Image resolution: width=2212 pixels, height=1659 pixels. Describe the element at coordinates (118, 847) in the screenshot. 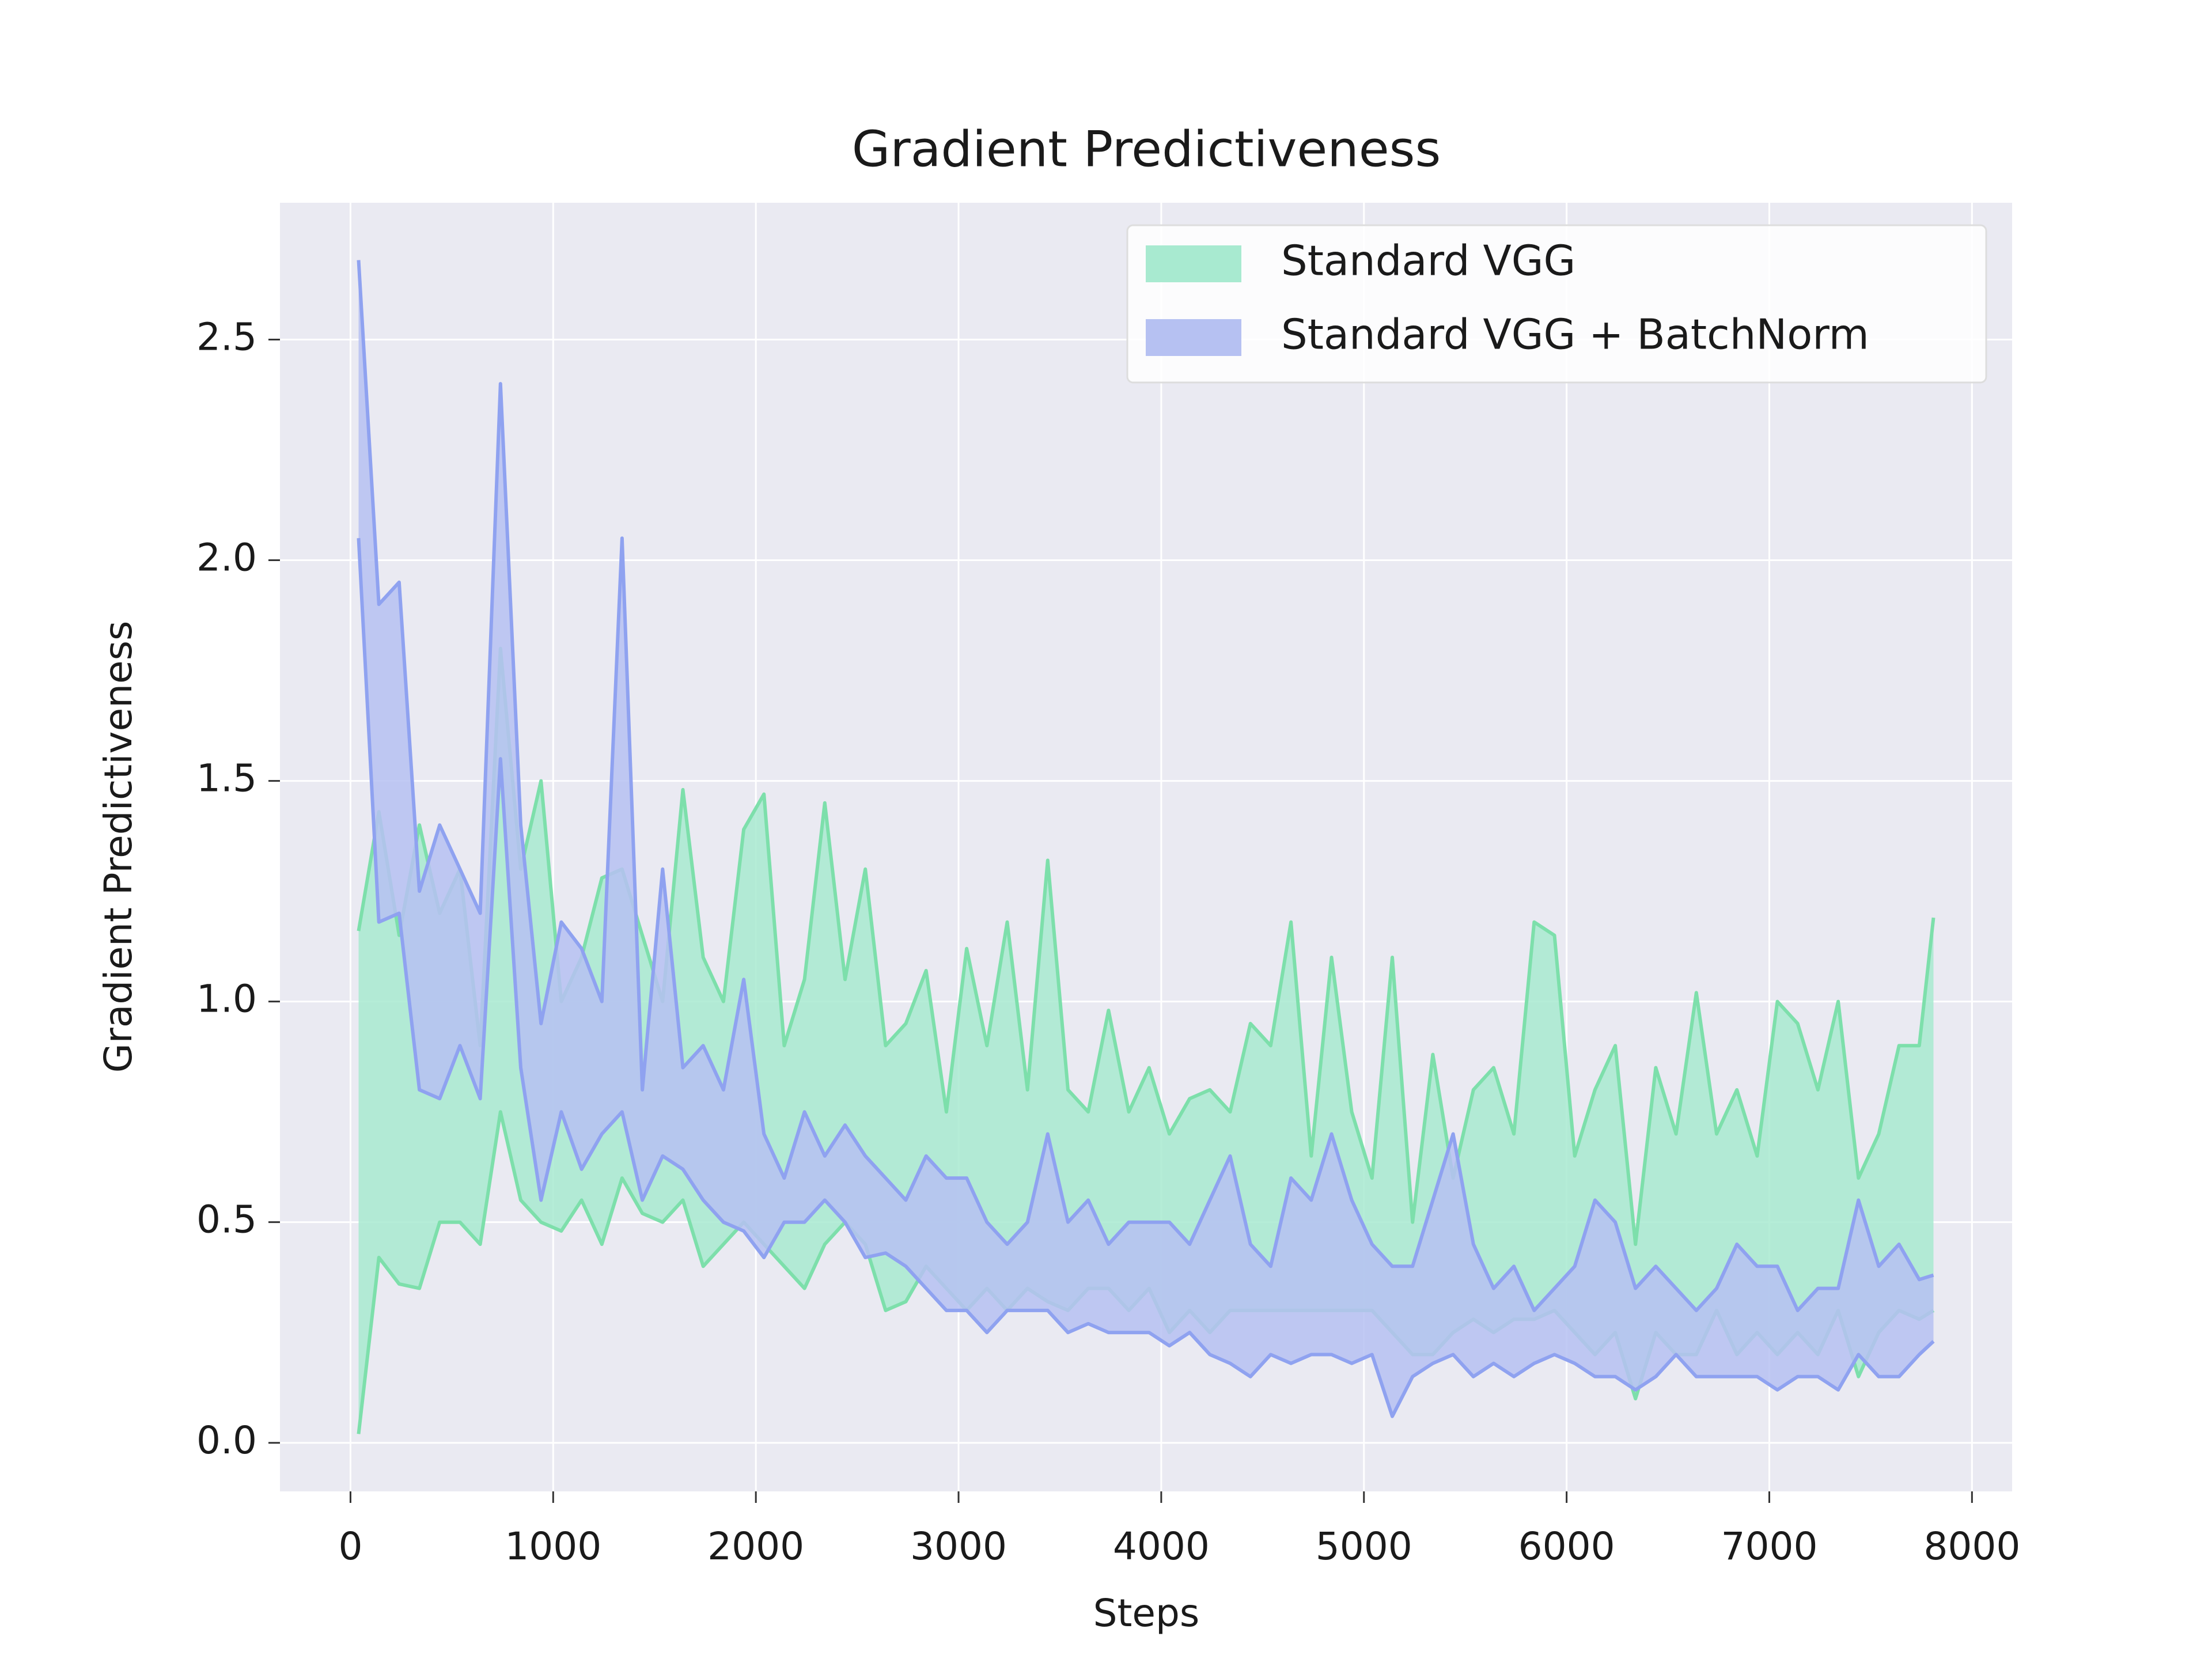

I see `y-axis-label: Gradient Predictiveness` at that location.